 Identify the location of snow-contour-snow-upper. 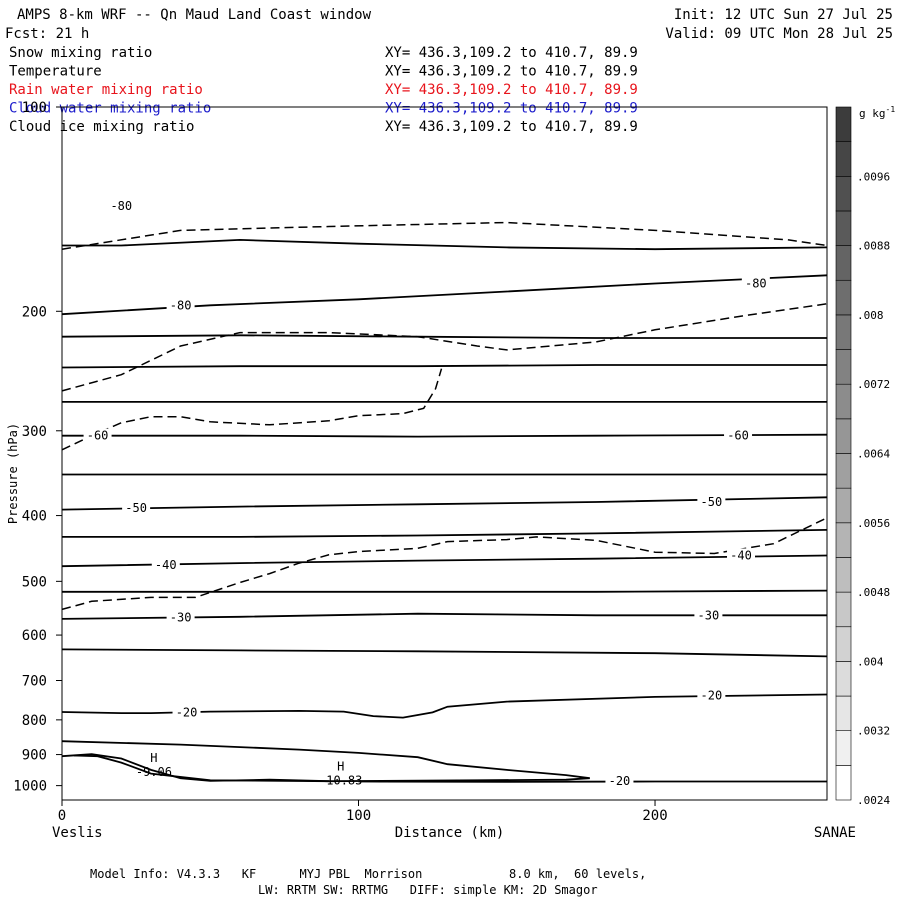
(444, 347).